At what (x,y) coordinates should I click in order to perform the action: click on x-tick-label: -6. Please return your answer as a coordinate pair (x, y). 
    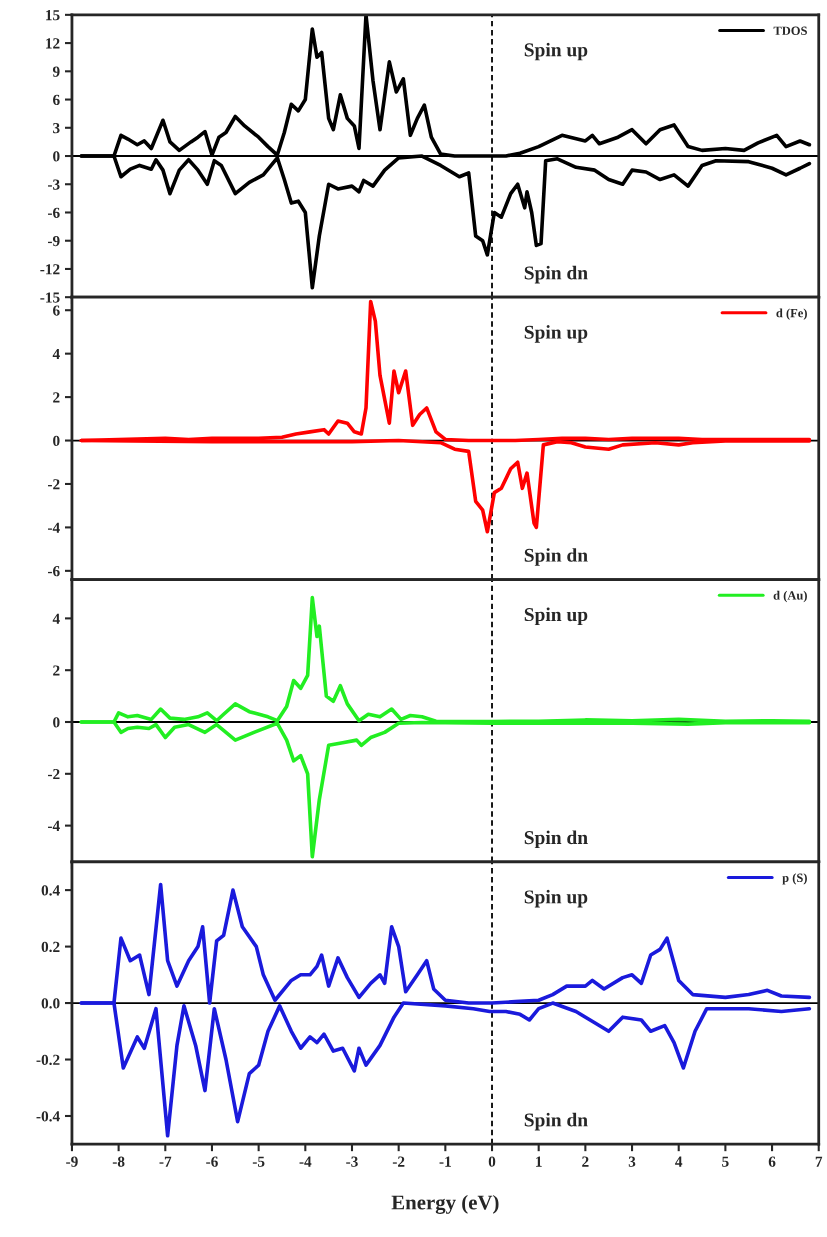
    Looking at the image, I should click on (212, 1161).